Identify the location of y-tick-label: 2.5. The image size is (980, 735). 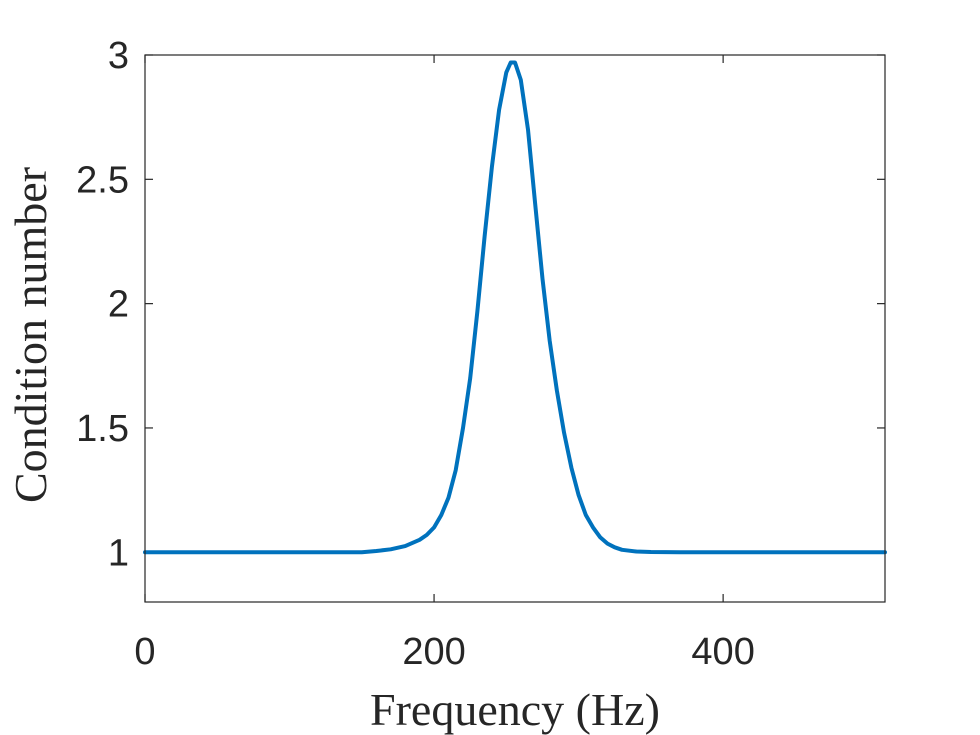
(102, 180).